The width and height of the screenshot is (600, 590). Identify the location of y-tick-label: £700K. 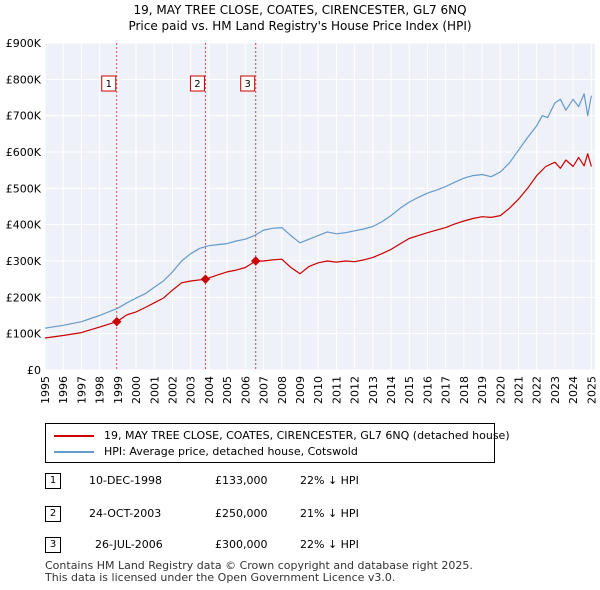
(24, 116).